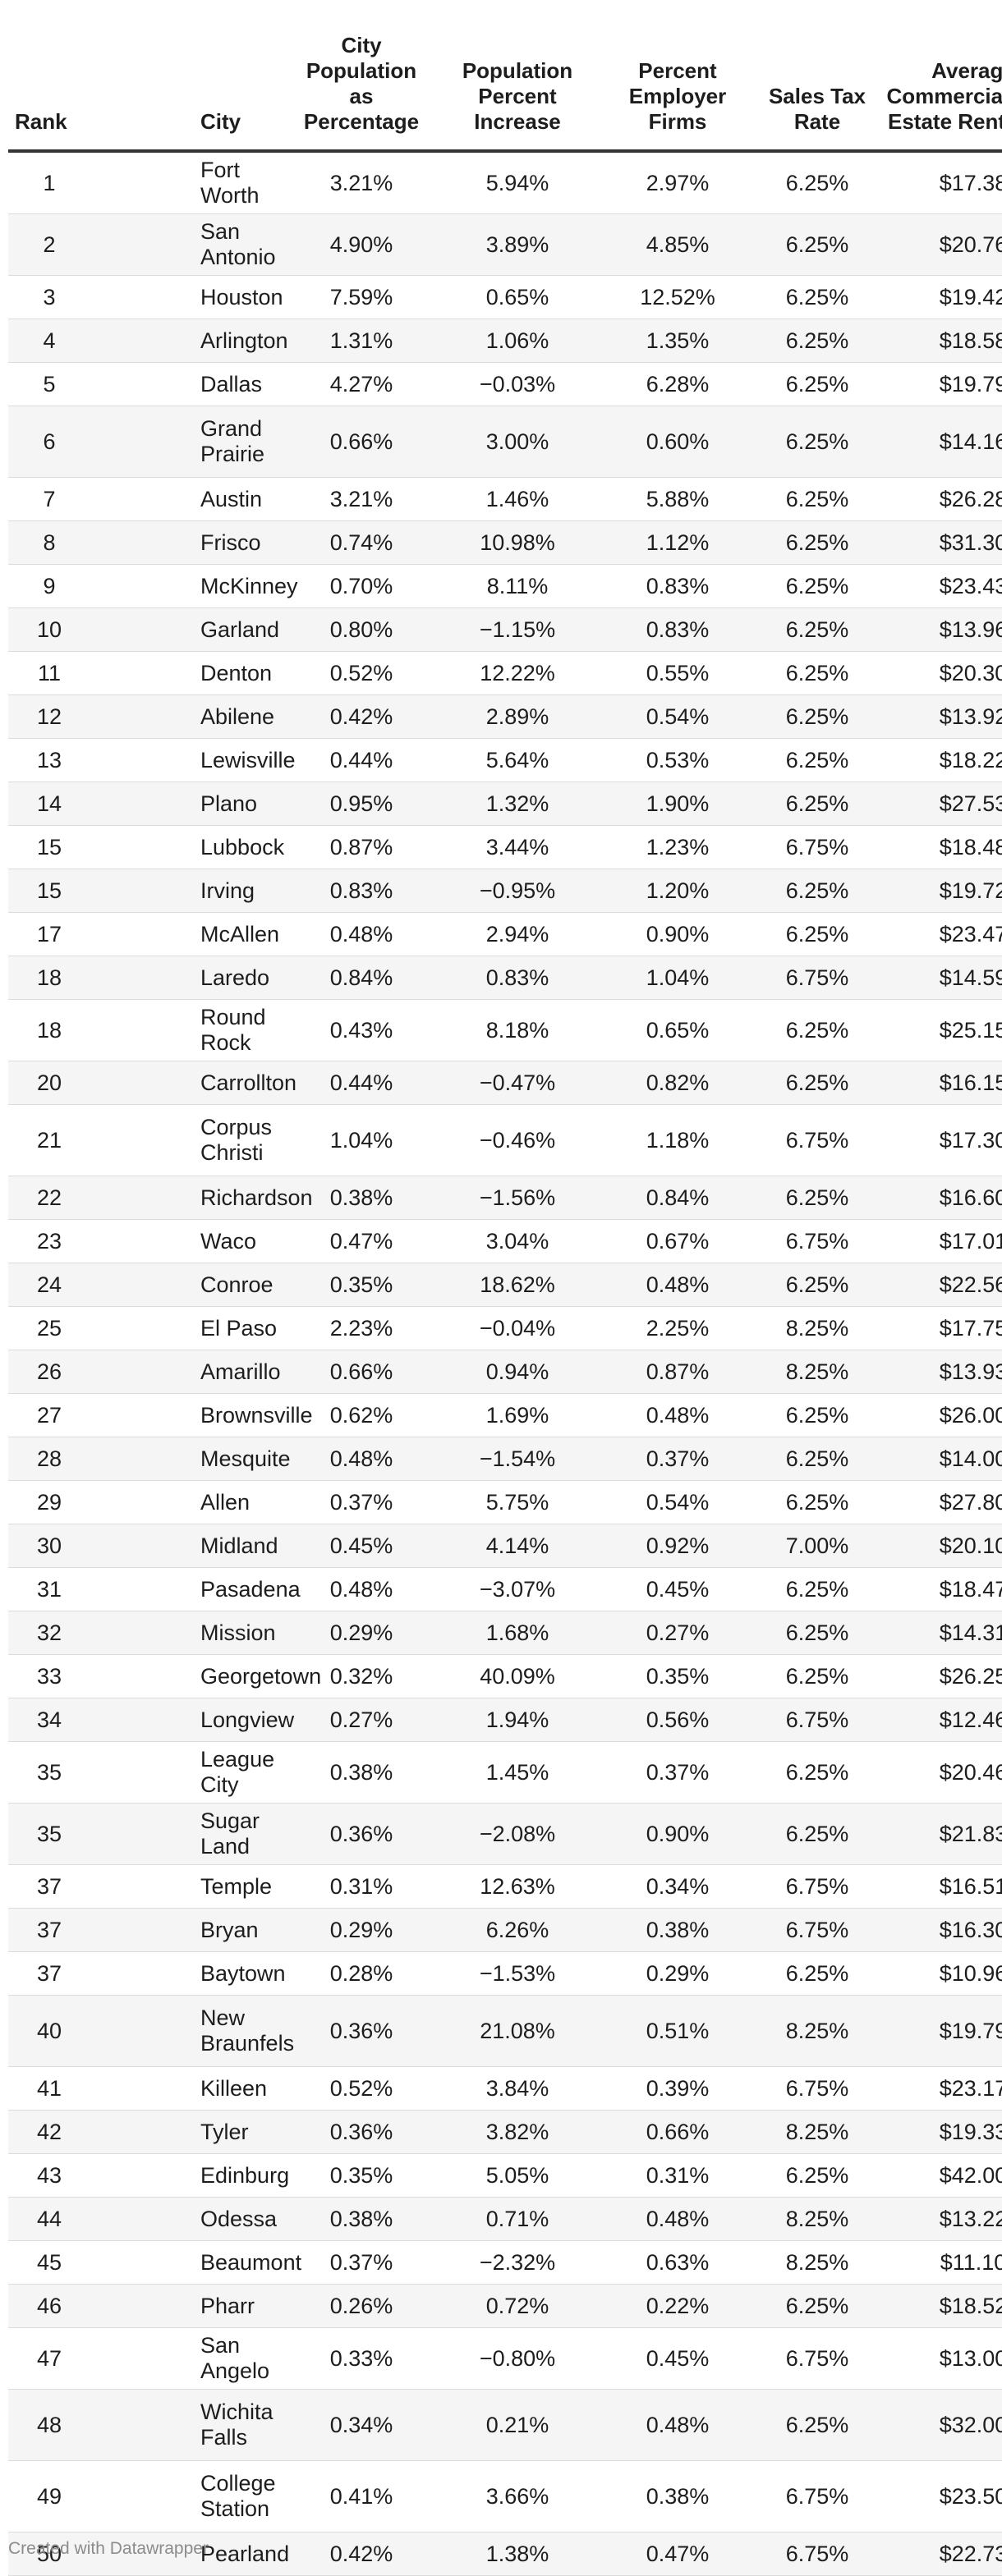 This screenshot has height=2576, width=1002. What do you see at coordinates (49, 1241) in the screenshot?
I see `cell-rank: 23` at bounding box center [49, 1241].